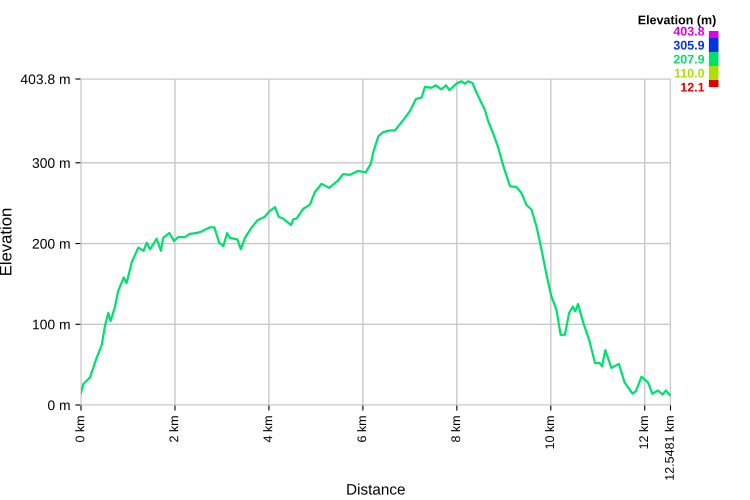  Describe the element at coordinates (688, 31) in the screenshot. I see `color-bar-label: 403.8` at that location.